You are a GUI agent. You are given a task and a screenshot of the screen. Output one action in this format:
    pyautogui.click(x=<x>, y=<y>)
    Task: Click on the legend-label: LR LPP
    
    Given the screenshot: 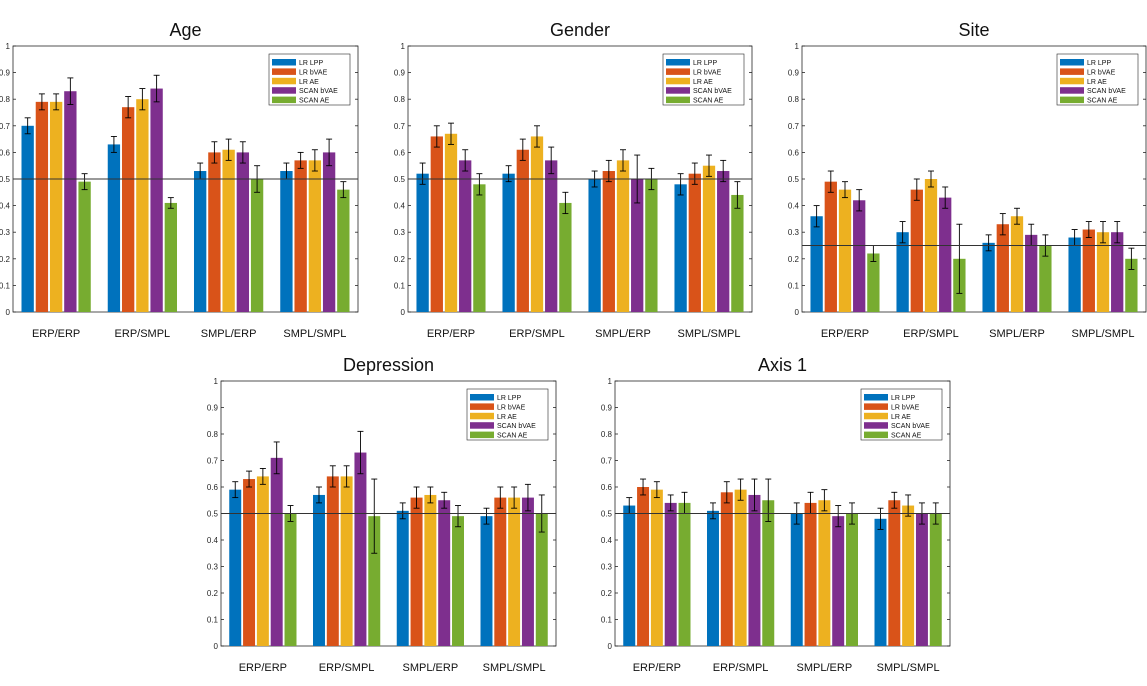 What is the action you would take?
    pyautogui.click(x=903, y=398)
    